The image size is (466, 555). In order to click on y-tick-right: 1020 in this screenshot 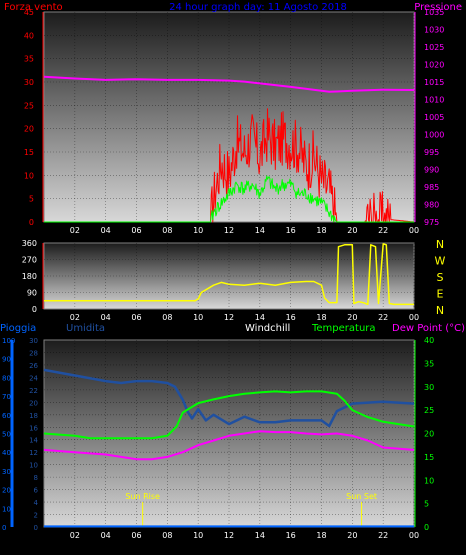, I will do `click(434, 65)`.